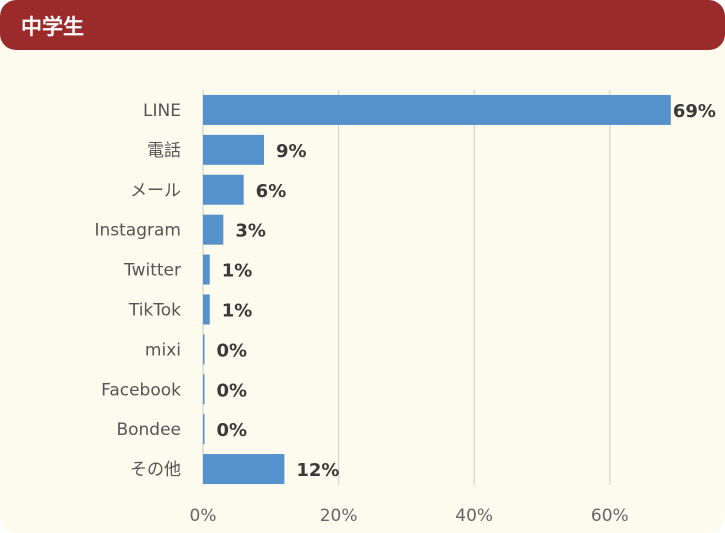 The width and height of the screenshot is (725, 533). Describe the element at coordinates (610, 516) in the screenshot. I see `x-tick-label: 60%` at that location.